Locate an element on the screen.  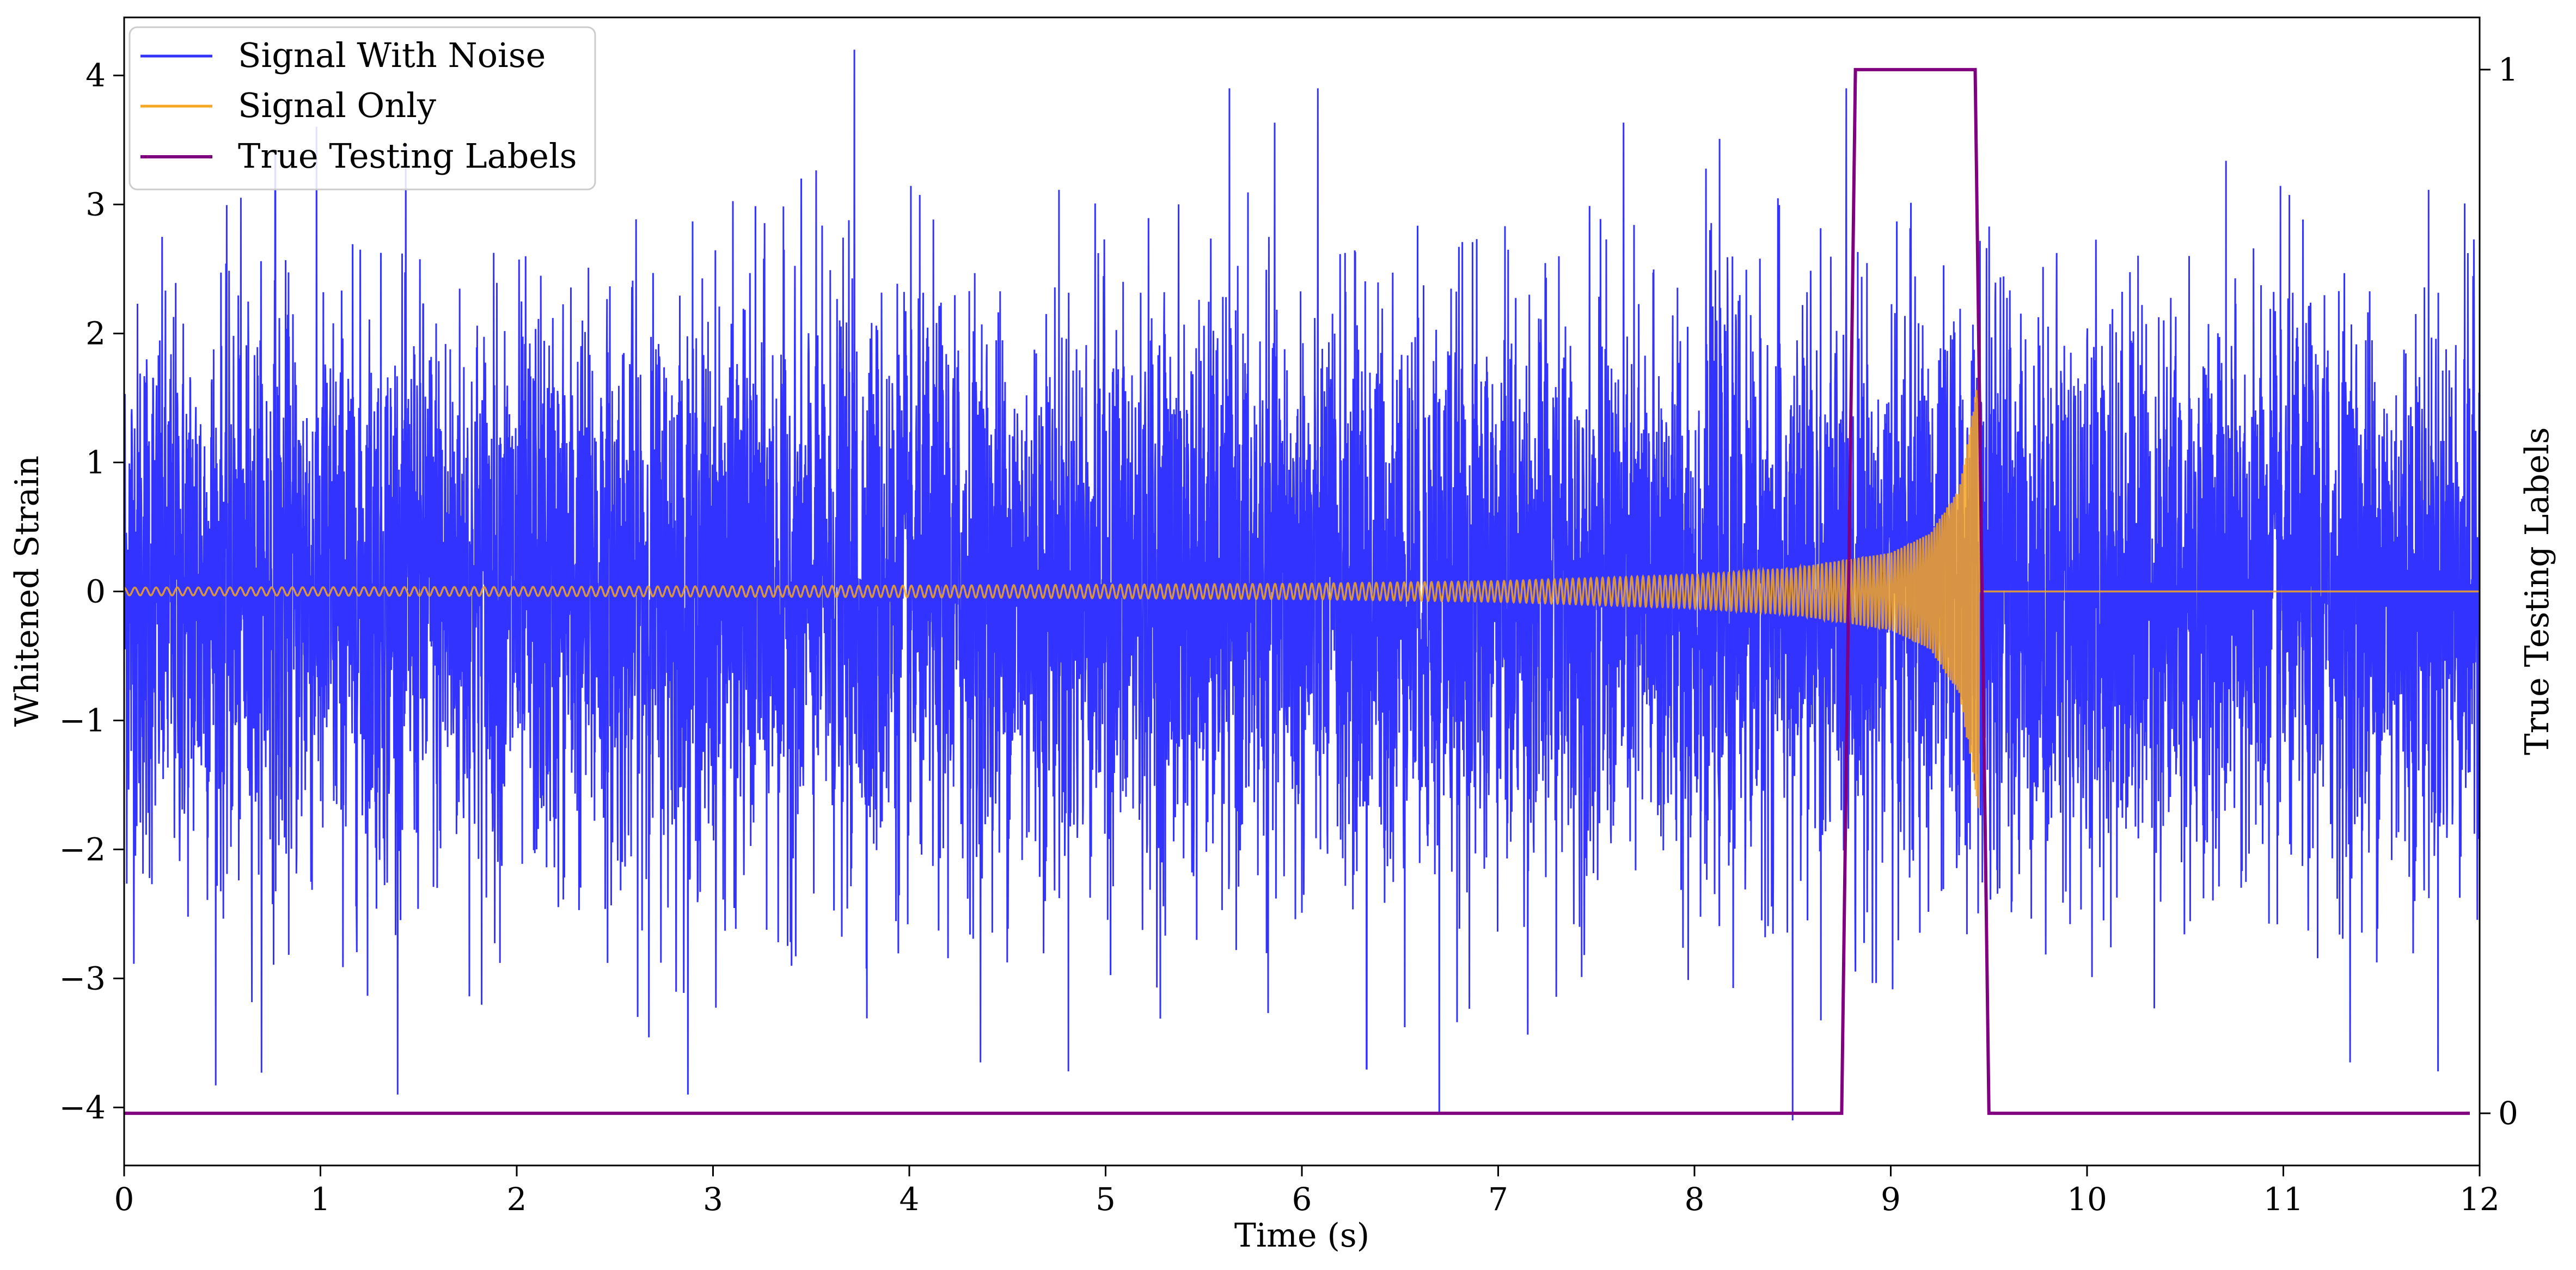
legend-label-noise: Signal With Noise is located at coordinates (392, 55).